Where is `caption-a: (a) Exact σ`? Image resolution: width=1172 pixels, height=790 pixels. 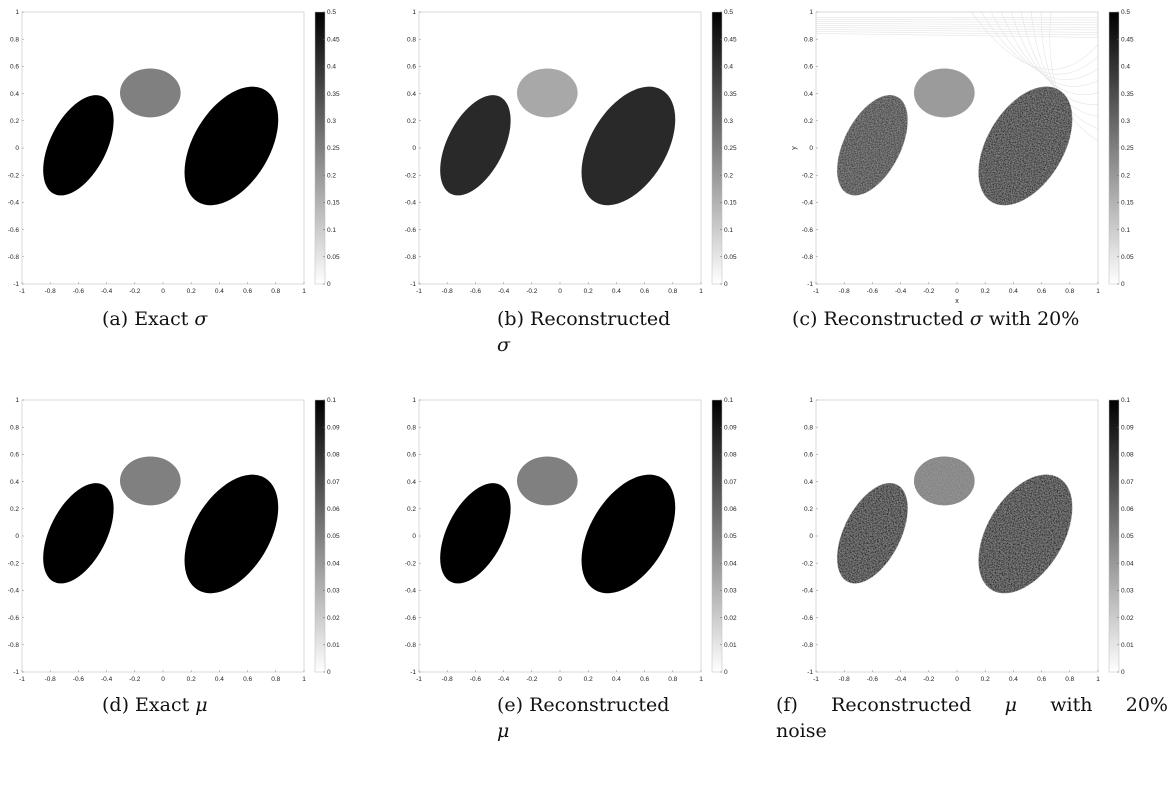 caption-a: (a) Exact σ is located at coordinates (182, 319).